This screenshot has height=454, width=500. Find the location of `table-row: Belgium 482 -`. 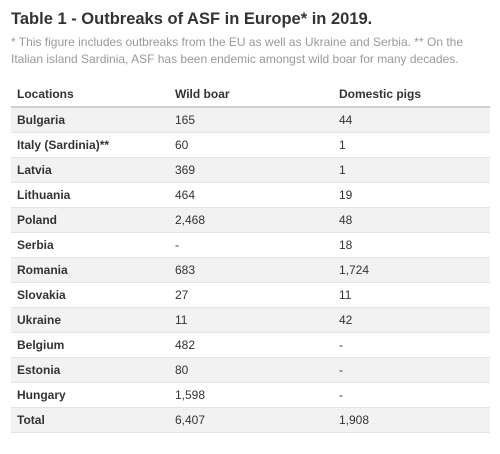

table-row: Belgium 482 - is located at coordinates (250, 345).